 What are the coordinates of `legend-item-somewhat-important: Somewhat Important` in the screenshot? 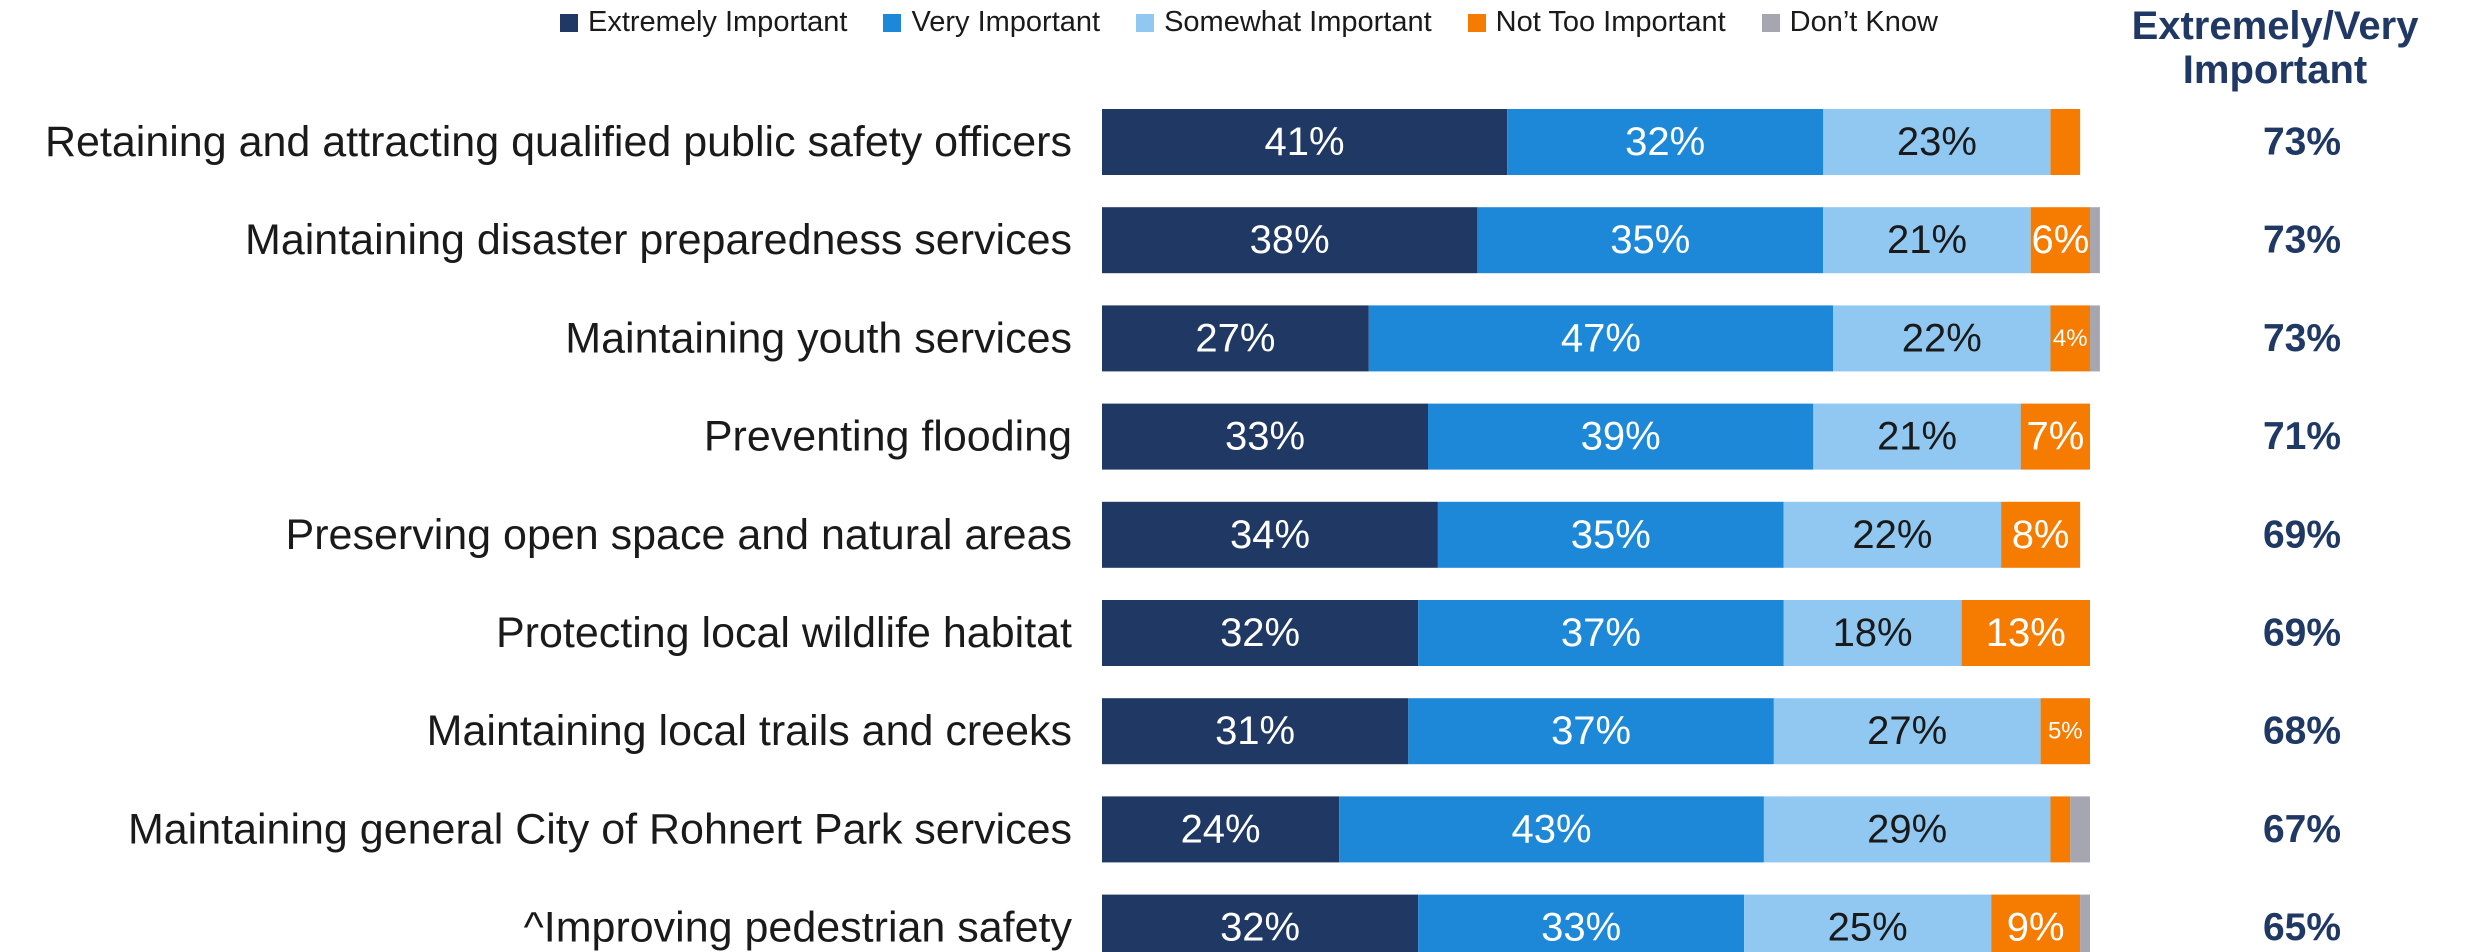 It's located at (1284, 22).